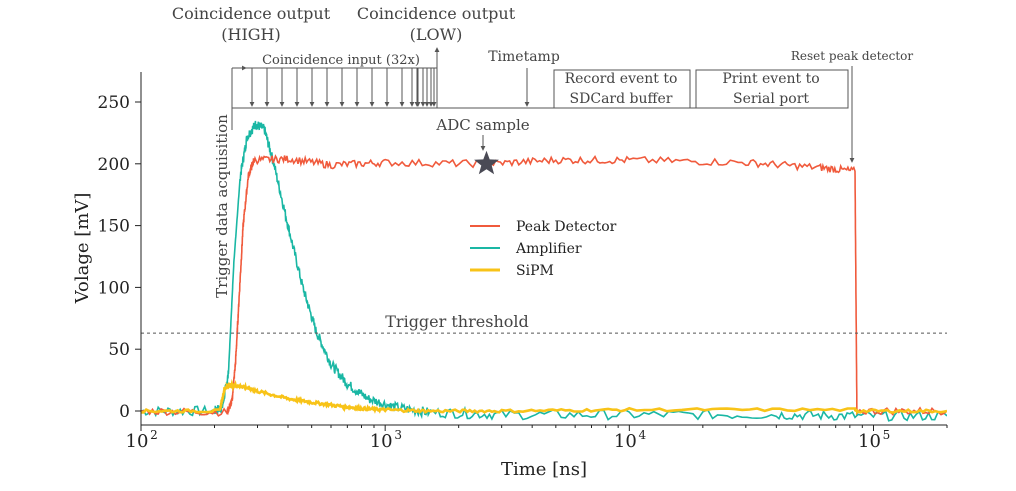 This screenshot has height=491, width=1016. Describe the element at coordinates (535, 271) in the screenshot. I see `legend-label: SiPM` at that location.